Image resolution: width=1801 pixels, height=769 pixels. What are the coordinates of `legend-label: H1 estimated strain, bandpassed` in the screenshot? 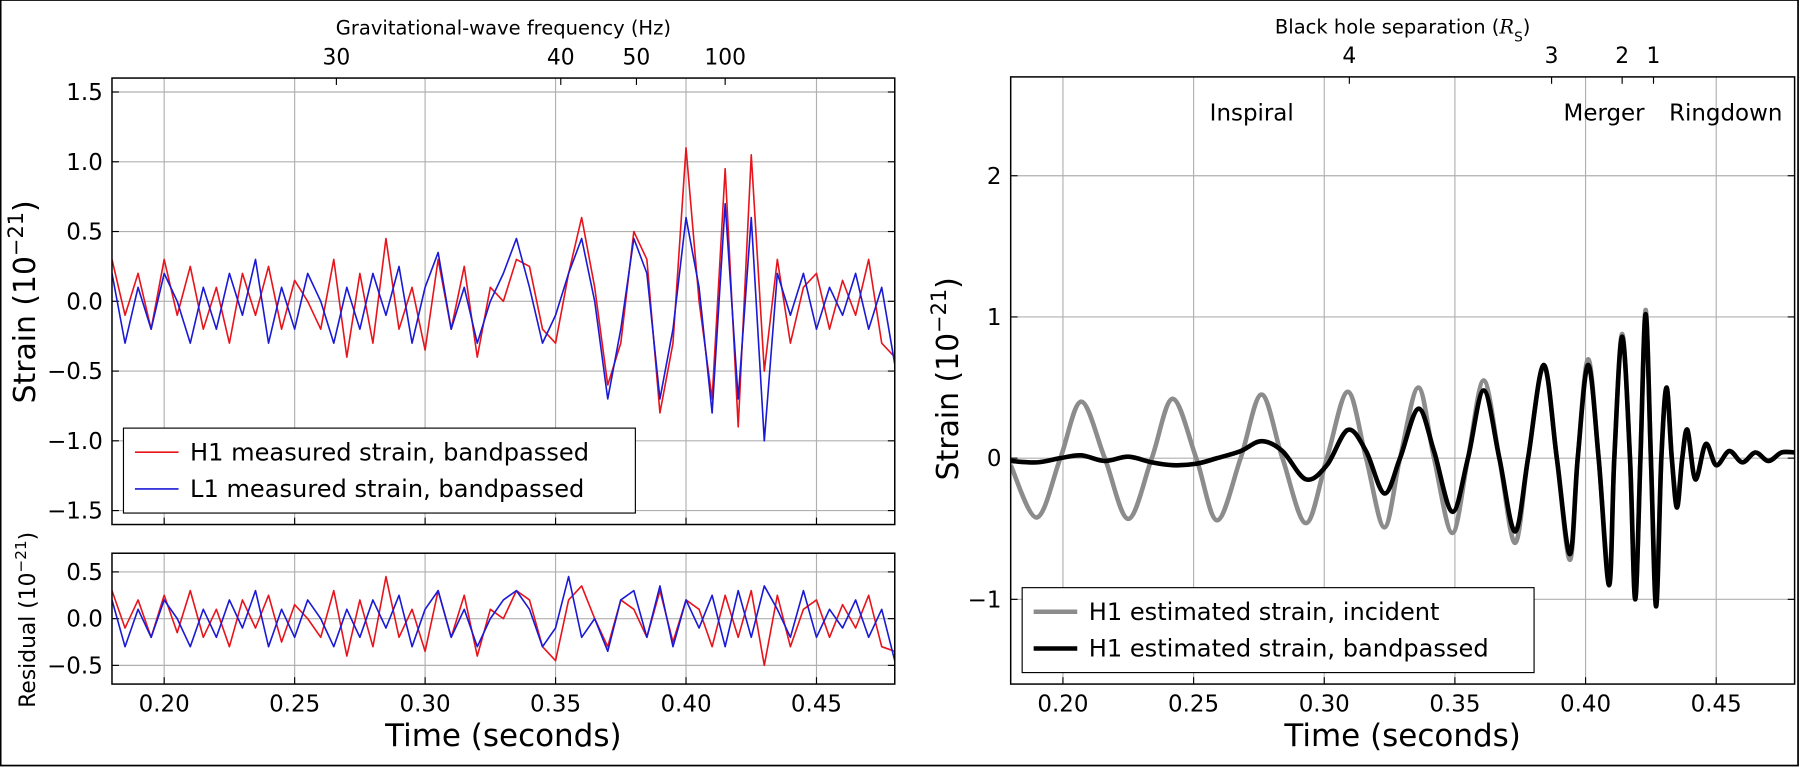 It's located at (1289, 649).